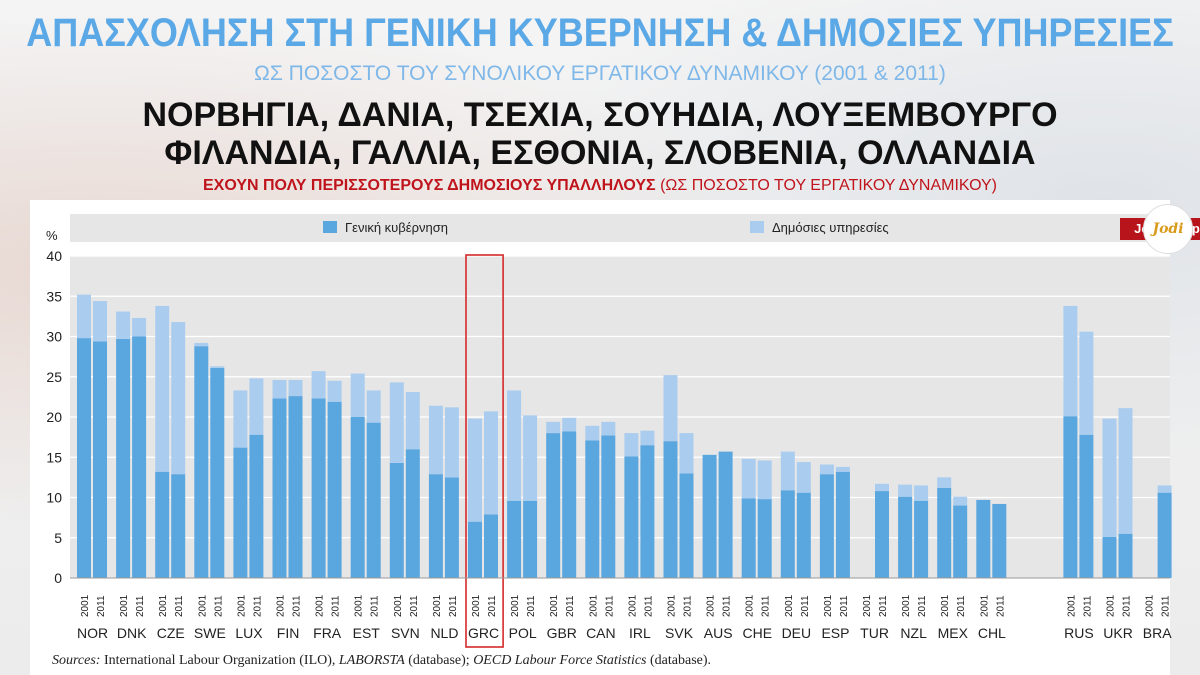  What do you see at coordinates (944, 532) in the screenshot?
I see `bar-general-MEX-2001` at bounding box center [944, 532].